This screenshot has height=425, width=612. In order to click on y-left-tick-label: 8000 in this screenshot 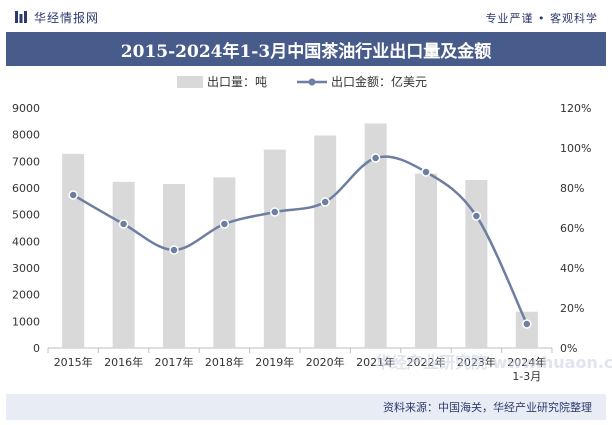, I will do `click(26, 135)`.